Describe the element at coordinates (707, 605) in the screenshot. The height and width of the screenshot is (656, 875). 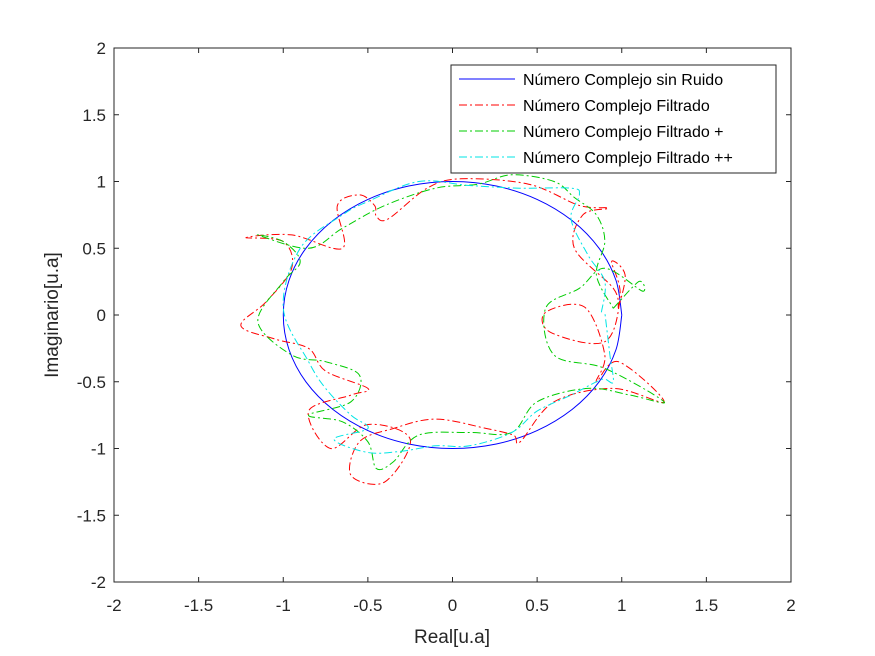
I see `x-tick-label: 1.5` at that location.